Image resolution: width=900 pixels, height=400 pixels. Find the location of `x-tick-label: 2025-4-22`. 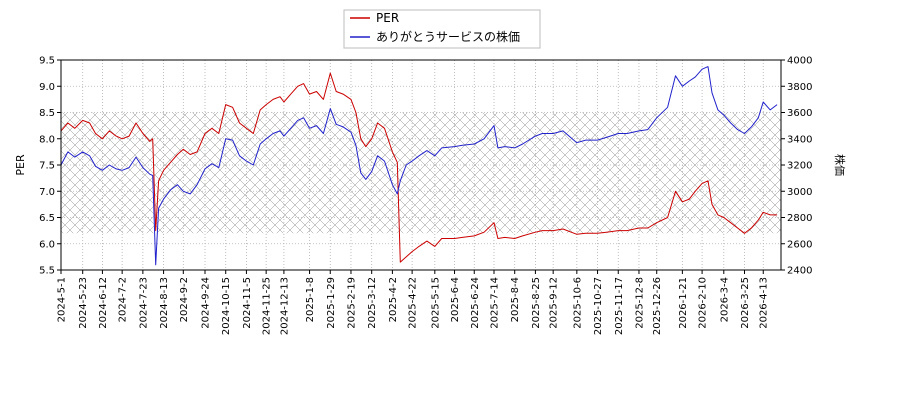

x-tick-label: 2025-4-22 is located at coordinates (413, 303).